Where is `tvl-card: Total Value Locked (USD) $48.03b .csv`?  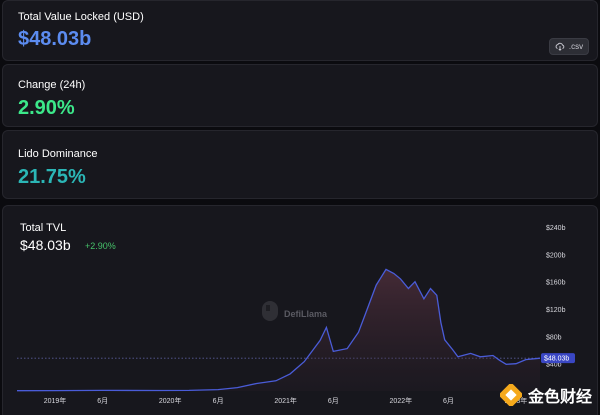
tvl-card: Total Value Locked (USD) $48.03b .csv is located at coordinates (300, 30).